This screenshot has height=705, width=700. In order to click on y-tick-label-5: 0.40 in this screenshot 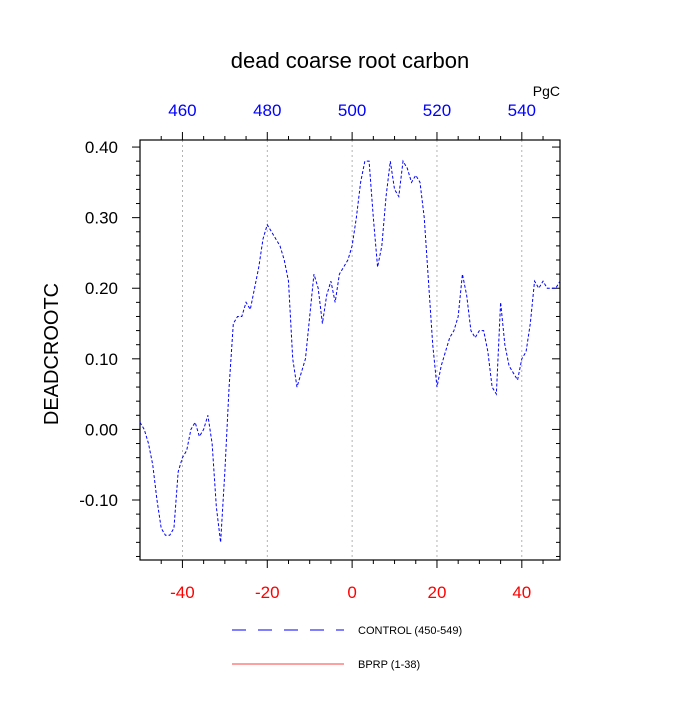, I will do `click(101, 147)`.